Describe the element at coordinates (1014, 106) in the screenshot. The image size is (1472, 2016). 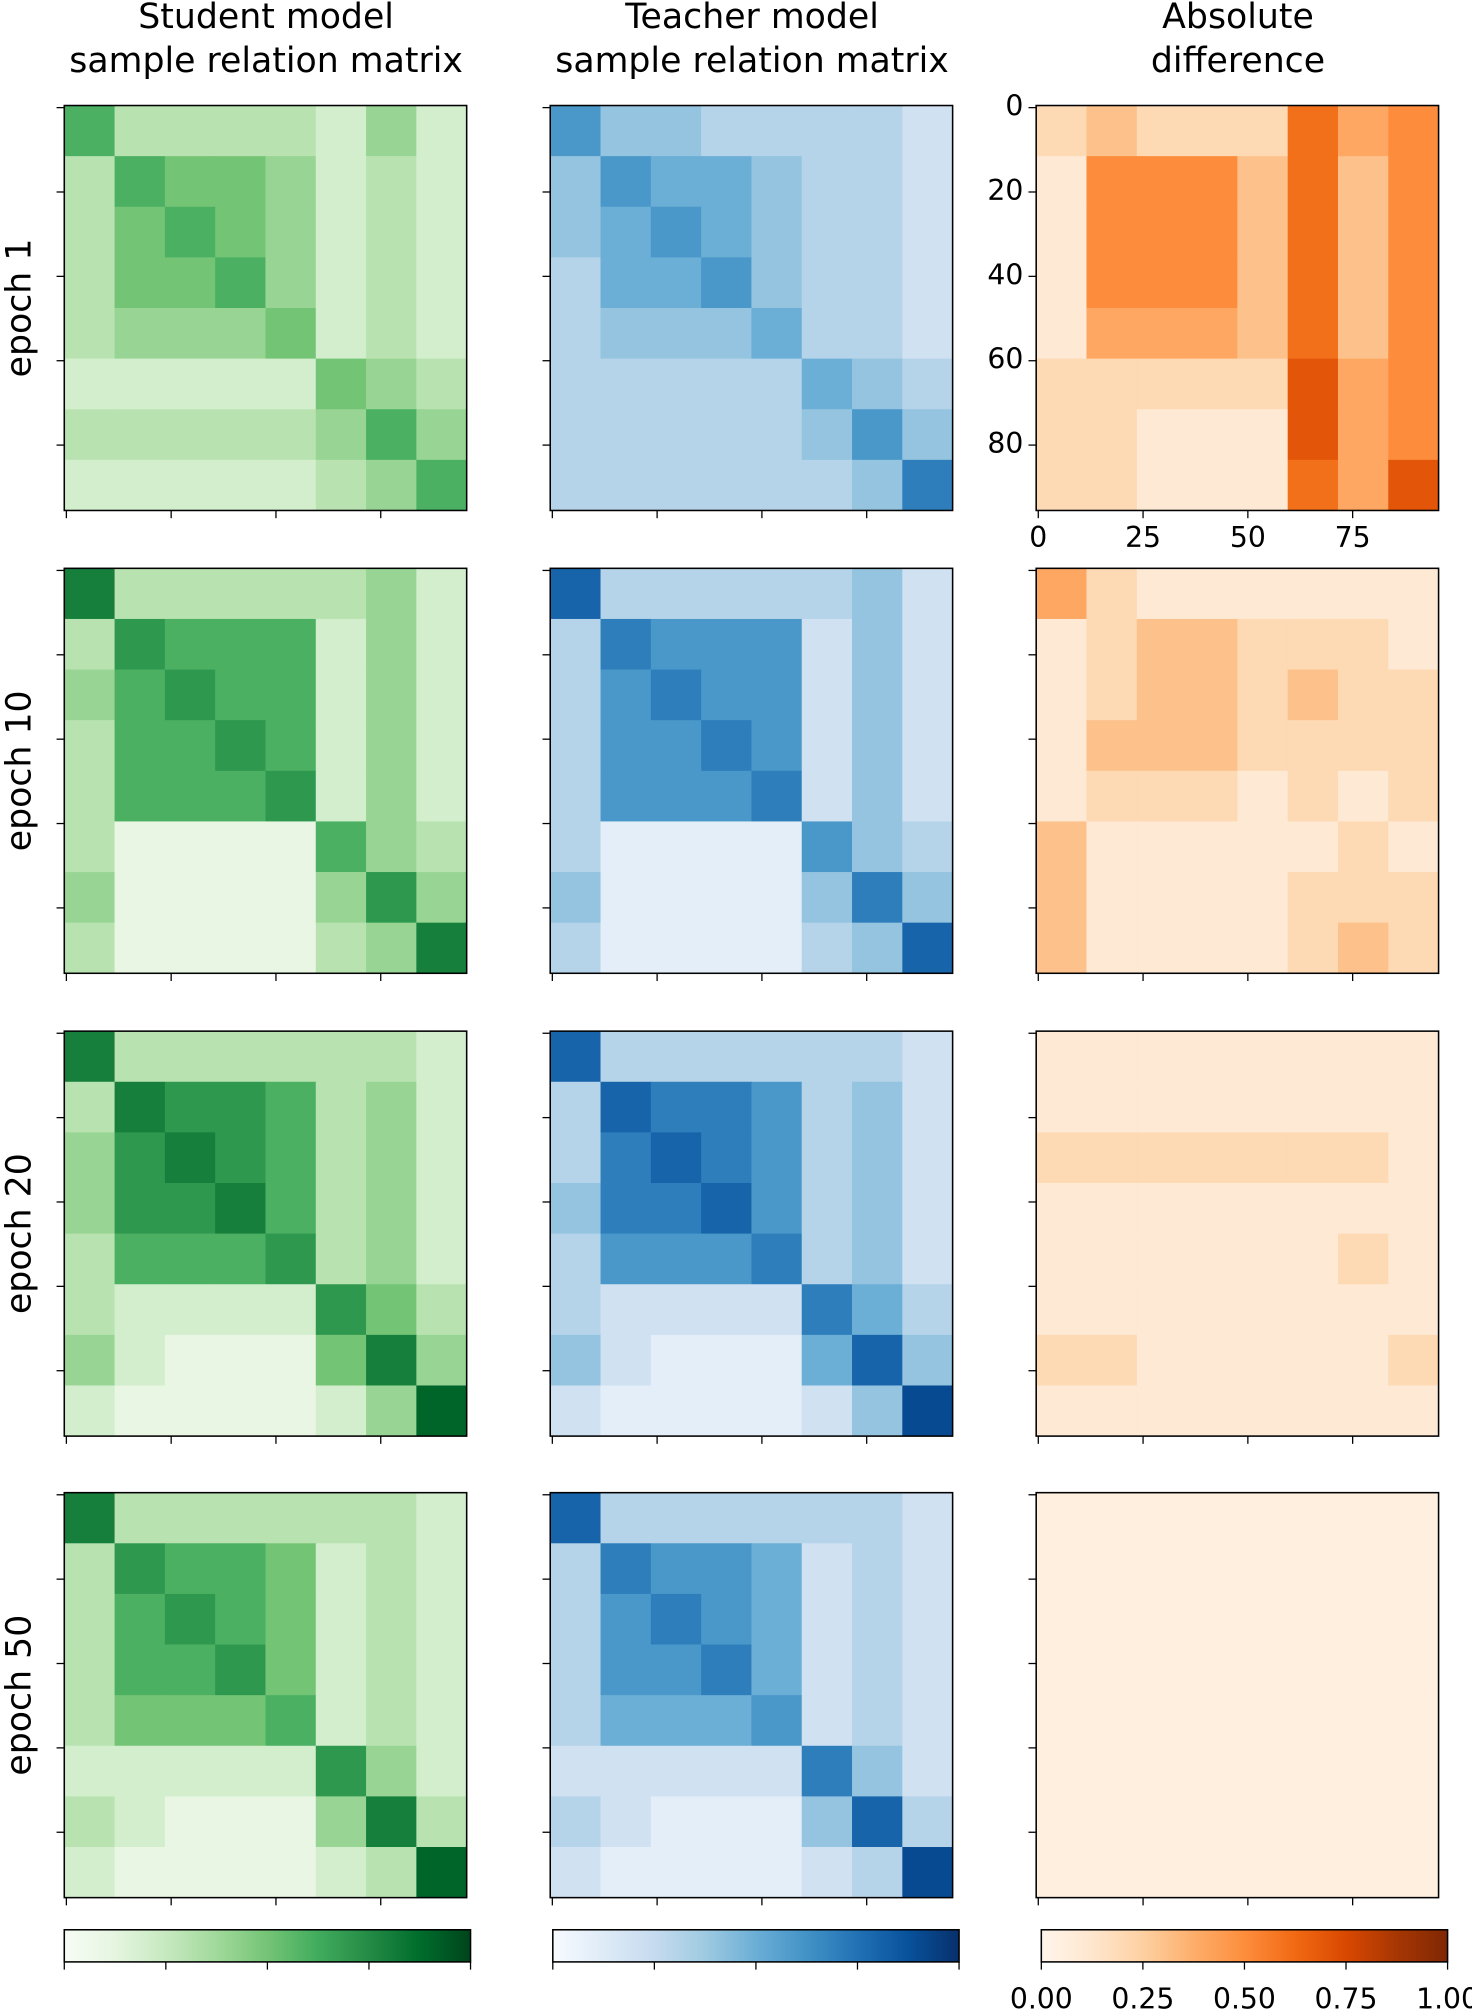
I see `y-tick-label: 0` at that location.